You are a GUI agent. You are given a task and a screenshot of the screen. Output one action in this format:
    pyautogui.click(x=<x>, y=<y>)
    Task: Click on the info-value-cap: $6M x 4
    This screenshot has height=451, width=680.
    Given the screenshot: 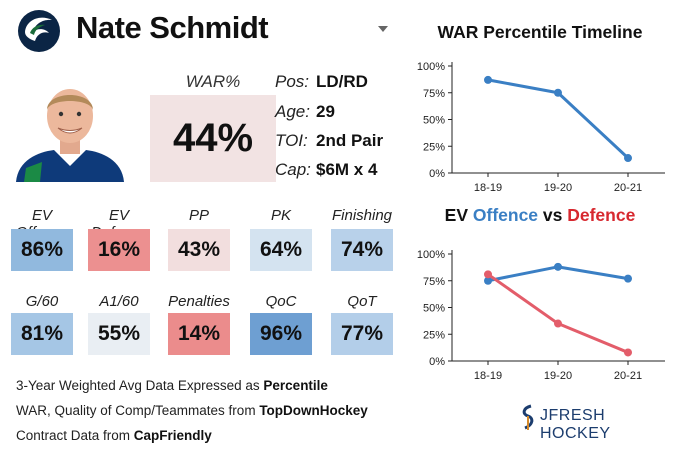 What is the action you would take?
    pyautogui.click(x=347, y=169)
    